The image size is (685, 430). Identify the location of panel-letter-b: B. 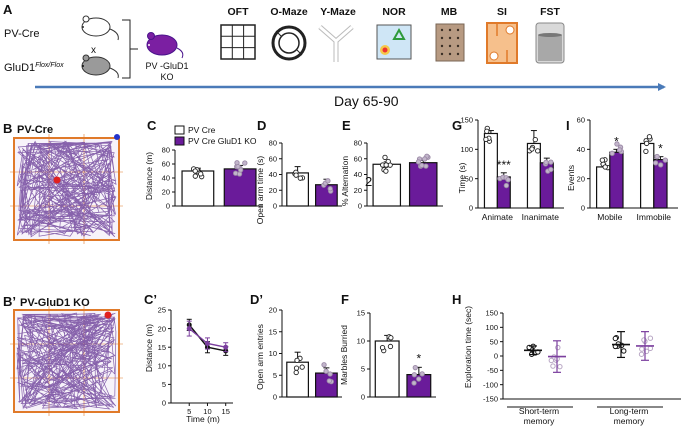
(7, 128).